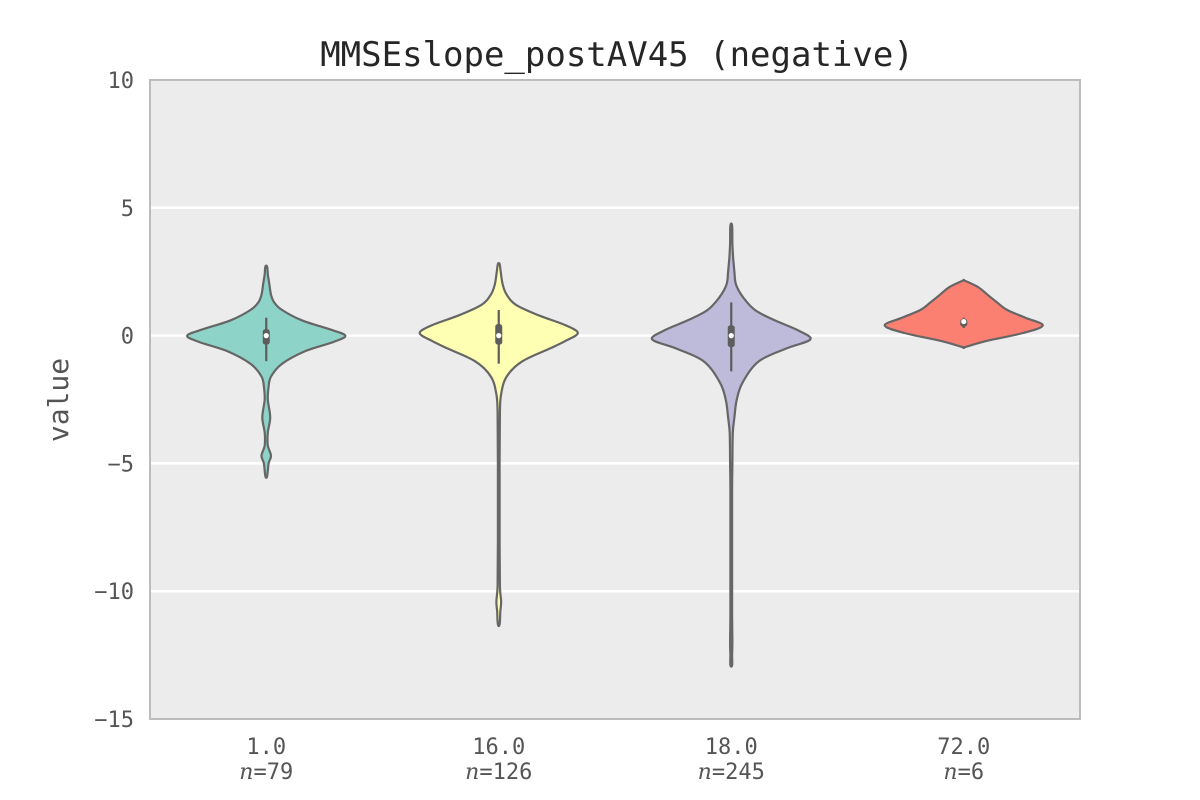  Describe the element at coordinates (121, 464) in the screenshot. I see `y-tick-label: −5` at that location.